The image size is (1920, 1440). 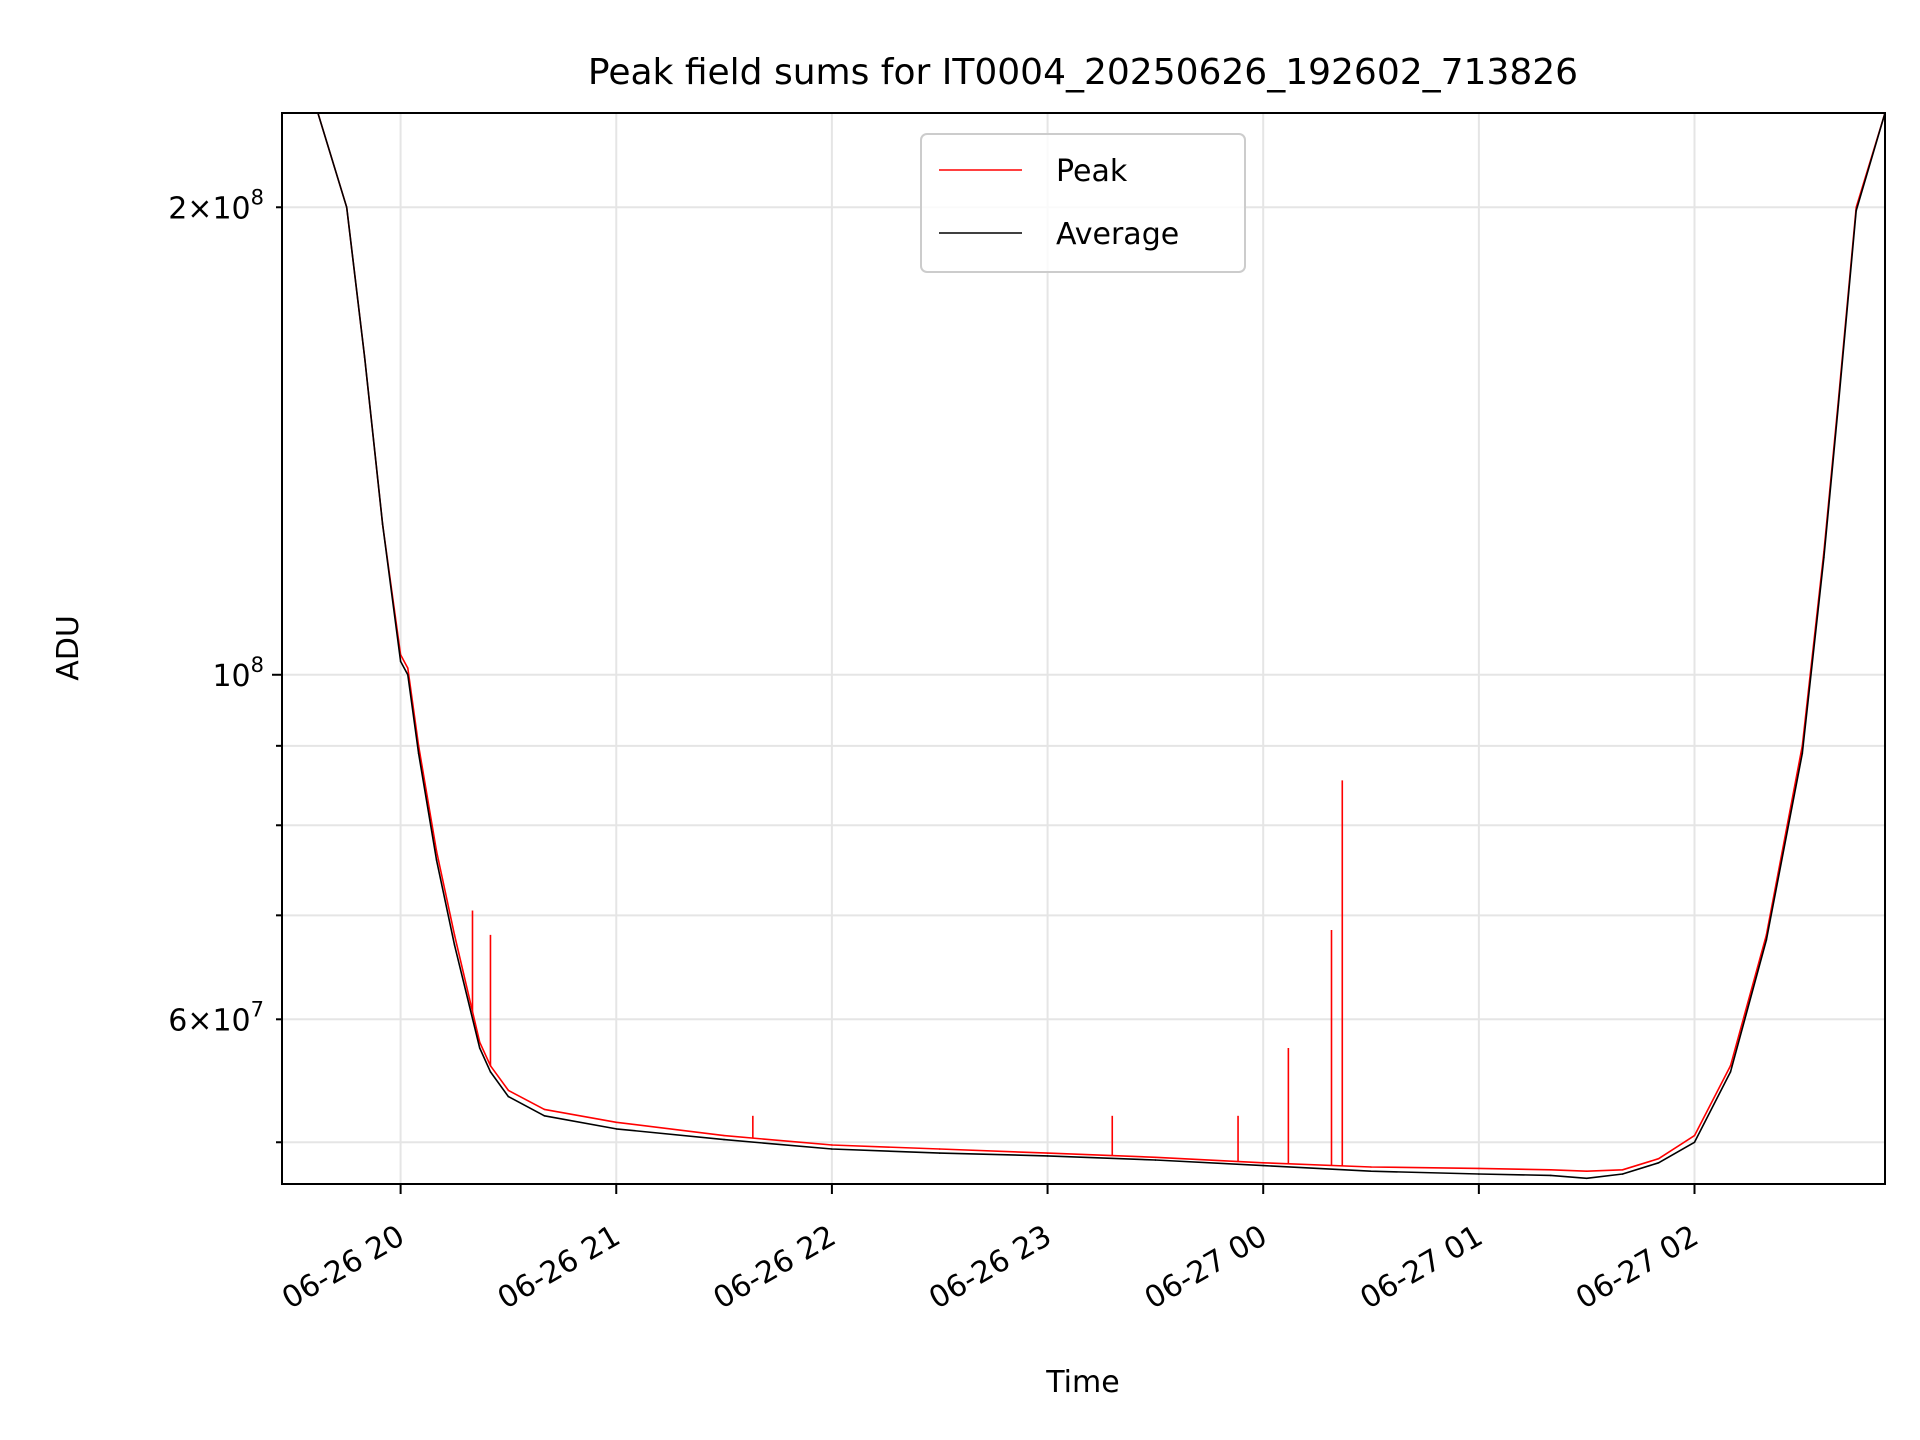 I want to click on x-tick-label: 06-26 21, so click(x=559, y=1268).